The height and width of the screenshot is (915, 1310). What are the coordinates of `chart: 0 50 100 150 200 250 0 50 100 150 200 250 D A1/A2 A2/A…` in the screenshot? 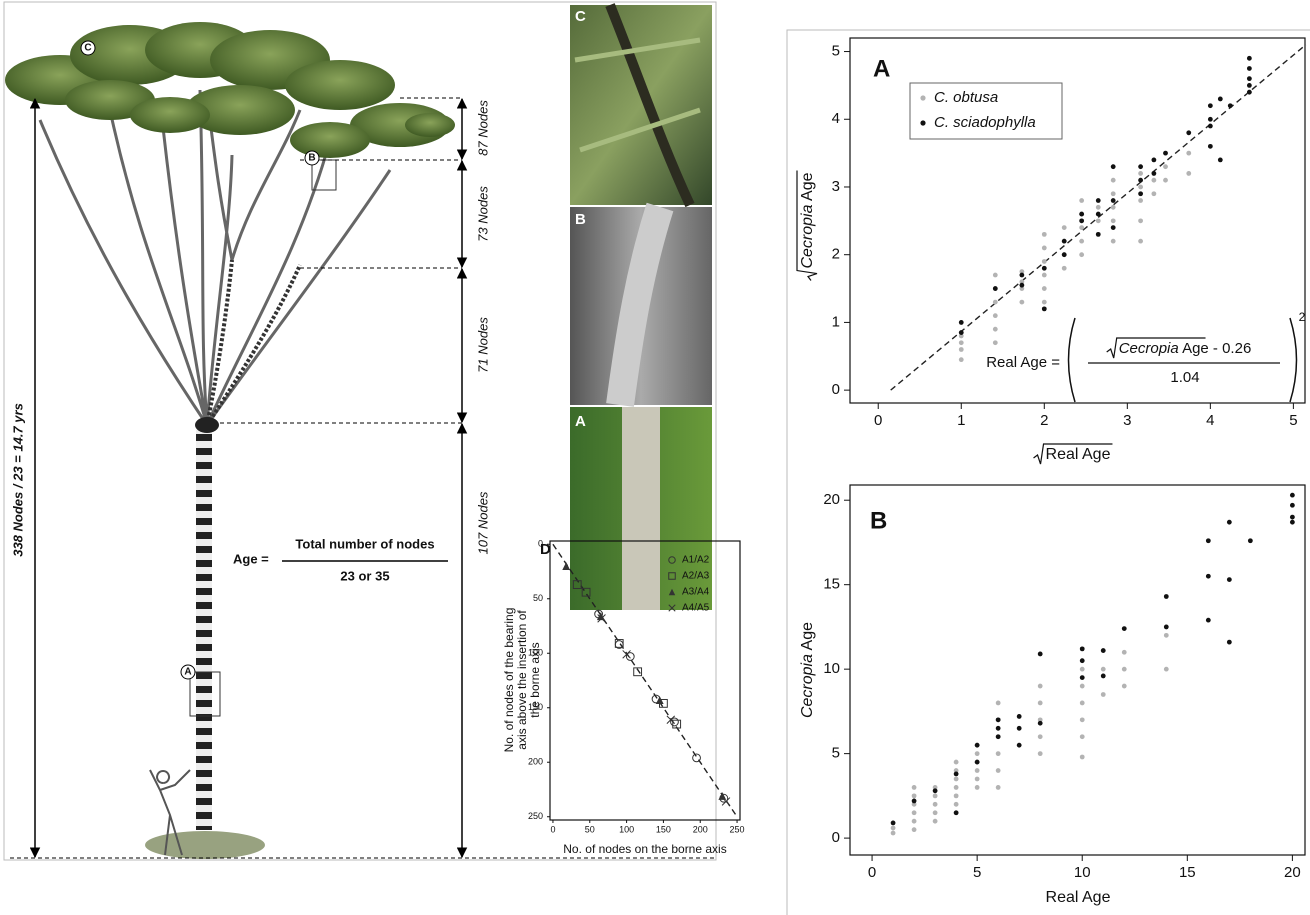 It's located at (623, 698).